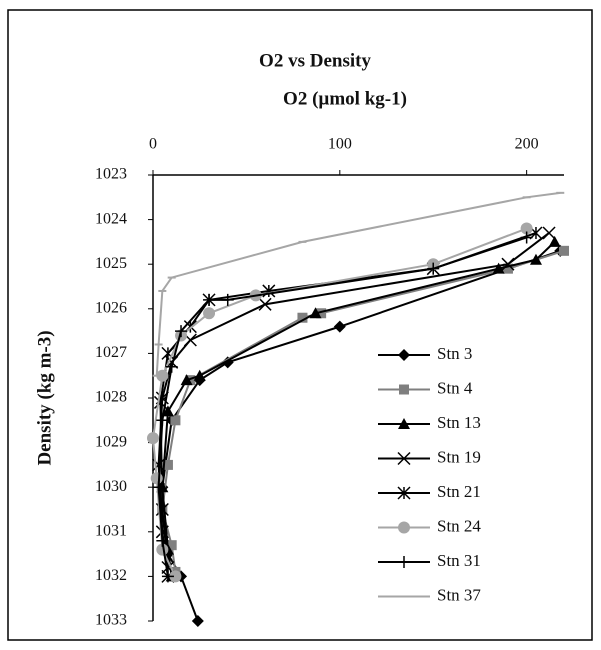 This screenshot has width=601, height=650. I want to click on legend-label: Stn 4, so click(455, 387).